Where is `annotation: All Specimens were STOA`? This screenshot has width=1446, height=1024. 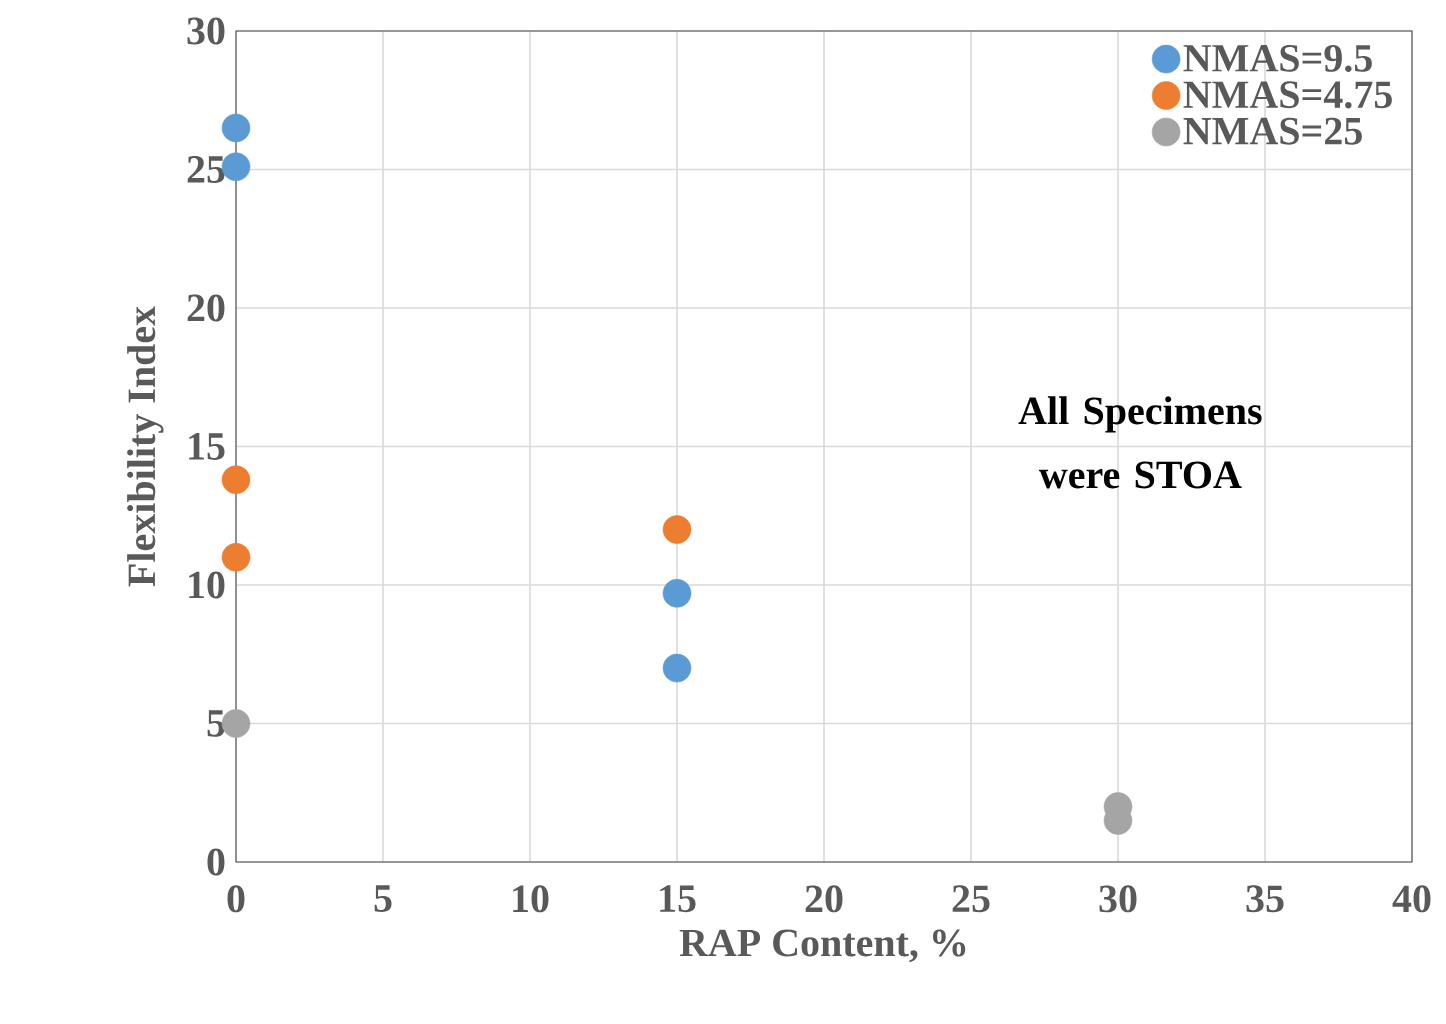
annotation: All Specimens were STOA is located at coordinates (1140, 442).